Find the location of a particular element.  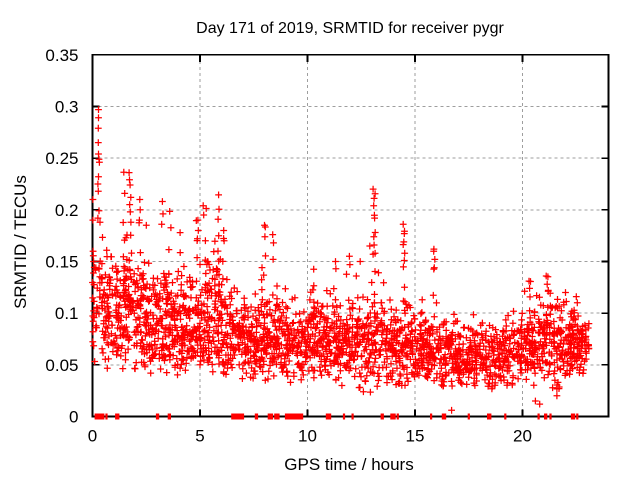

y-tick-label: 0.35 is located at coordinates (61, 55).